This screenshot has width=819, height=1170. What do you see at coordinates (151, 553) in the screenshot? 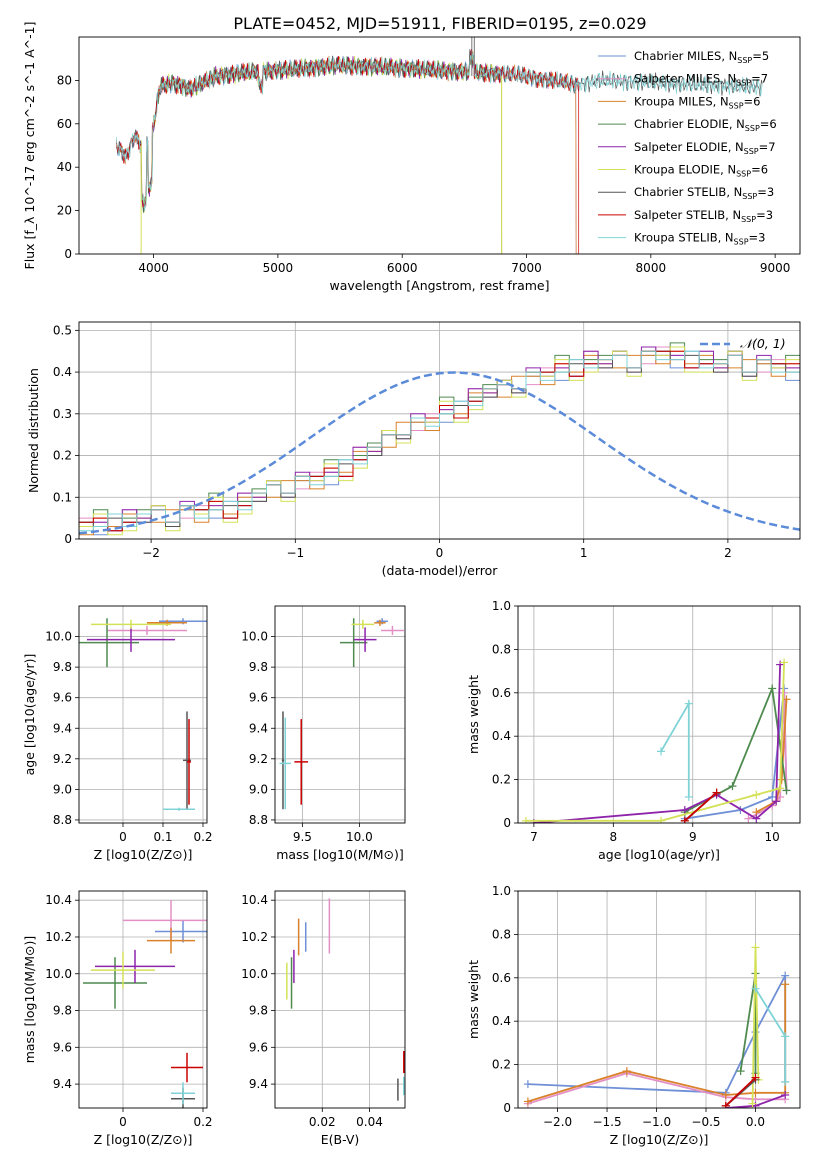
I see `x-tick-label: −2` at bounding box center [151, 553].